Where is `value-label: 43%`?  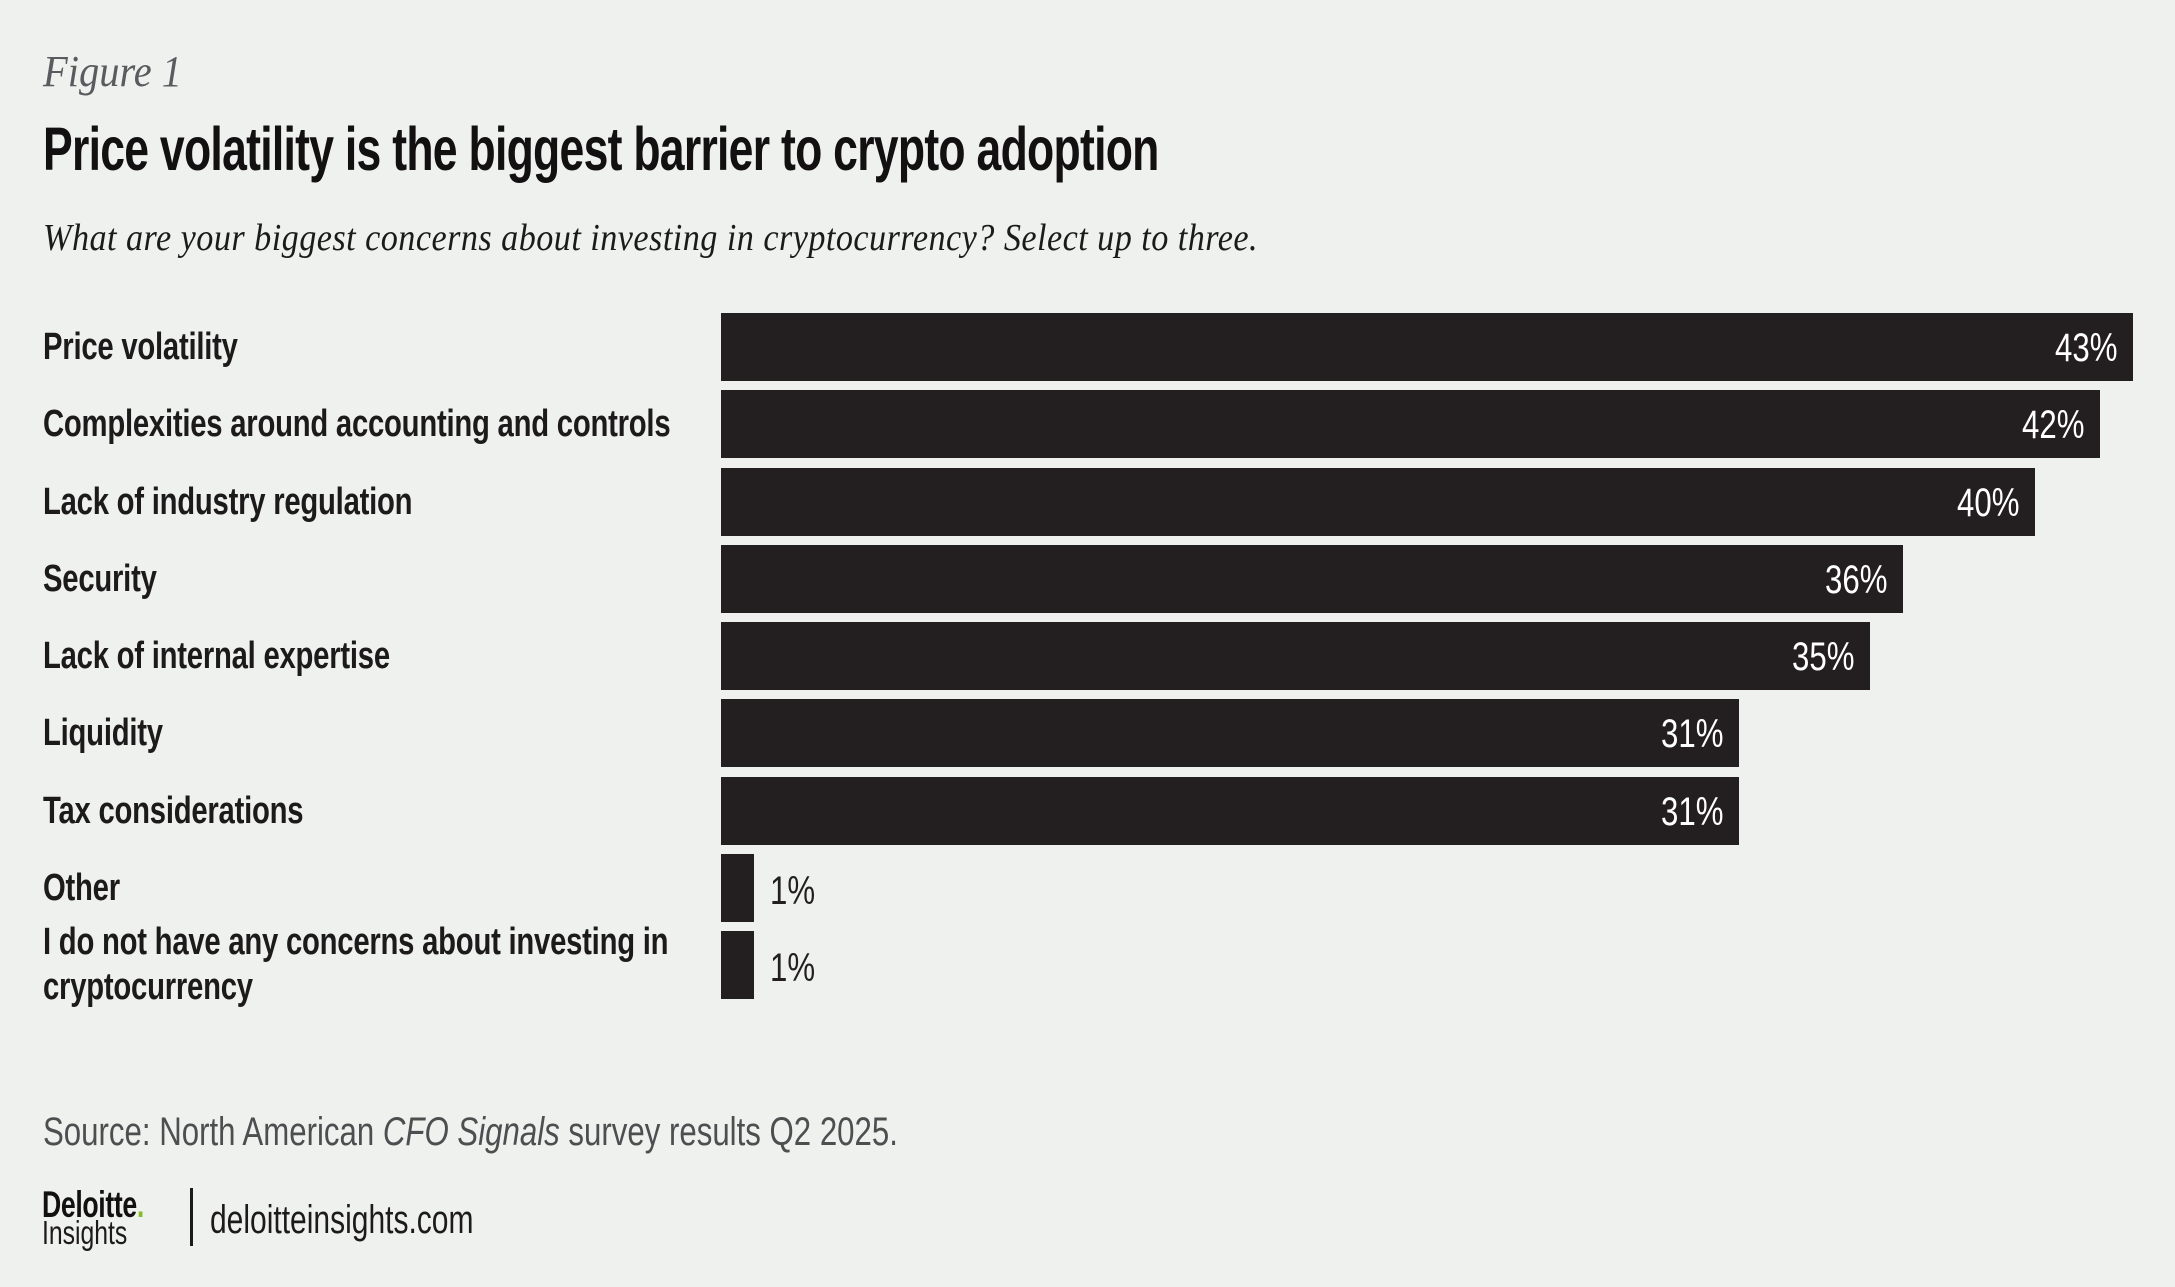
value-label: 43% is located at coordinates (2086, 348).